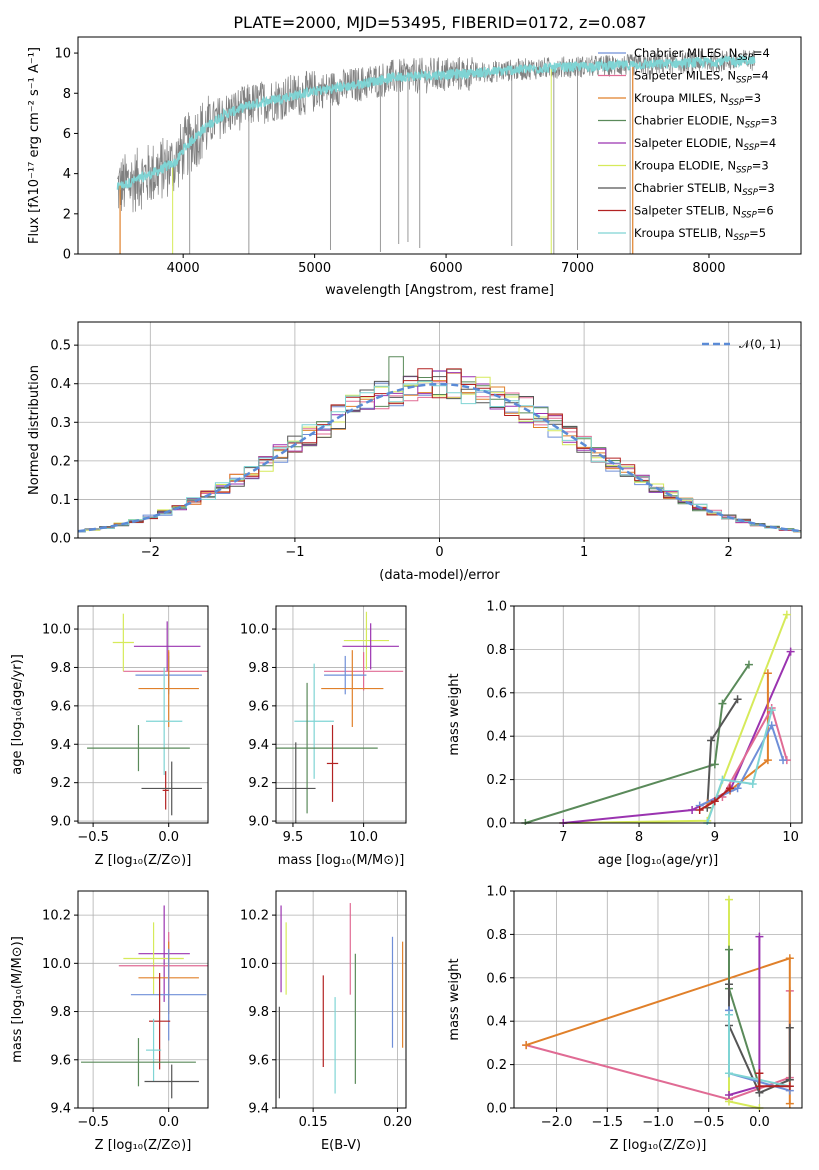  I want to click on y-tick-label: 9.6, so click(60, 1060).